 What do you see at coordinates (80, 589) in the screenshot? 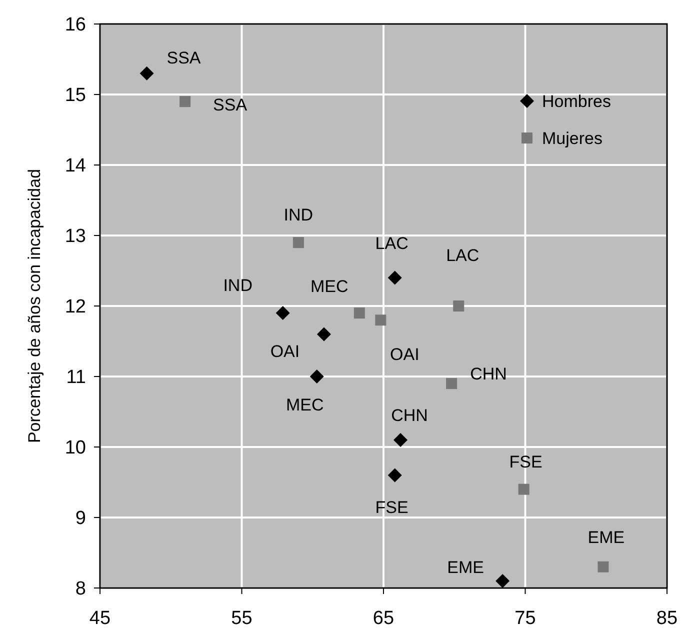
I see `y-tick-label: 8` at bounding box center [80, 589].